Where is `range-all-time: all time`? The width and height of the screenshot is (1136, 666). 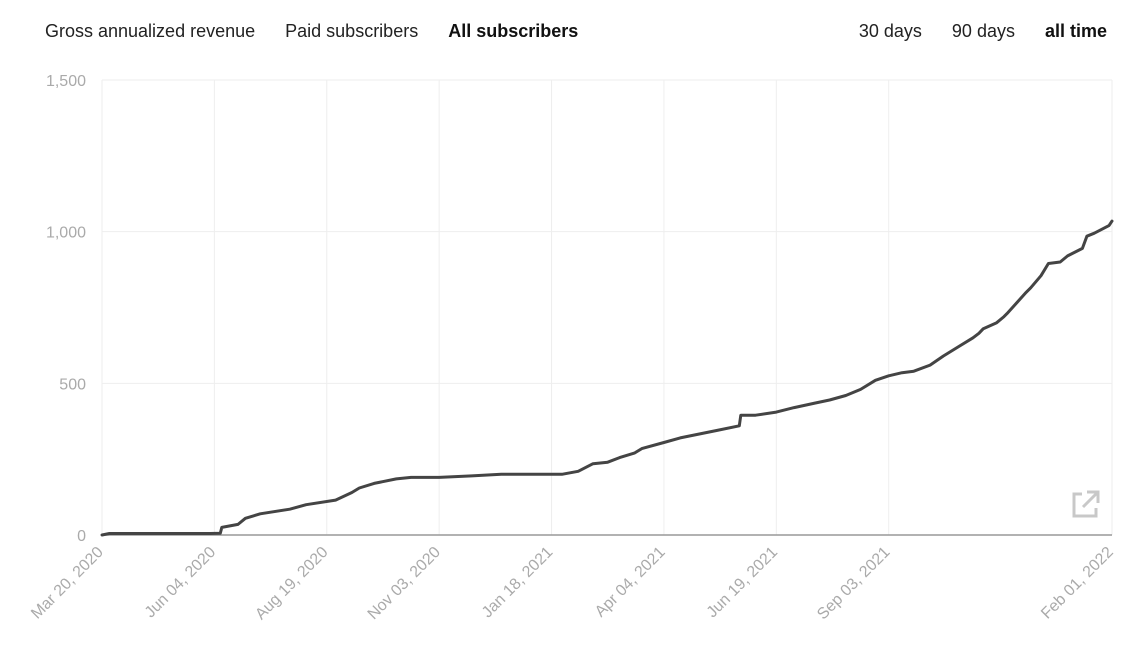
range-all-time: all time is located at coordinates (1075, 31).